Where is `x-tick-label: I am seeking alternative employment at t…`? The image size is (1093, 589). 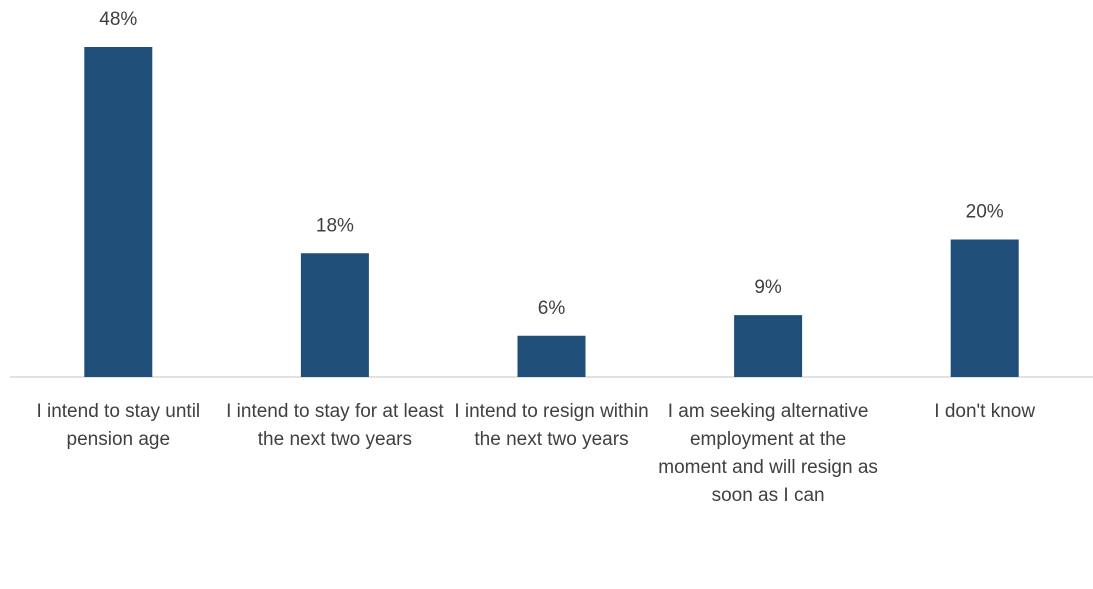
x-tick-label: I am seeking alternative employment at t… is located at coordinates (768, 453).